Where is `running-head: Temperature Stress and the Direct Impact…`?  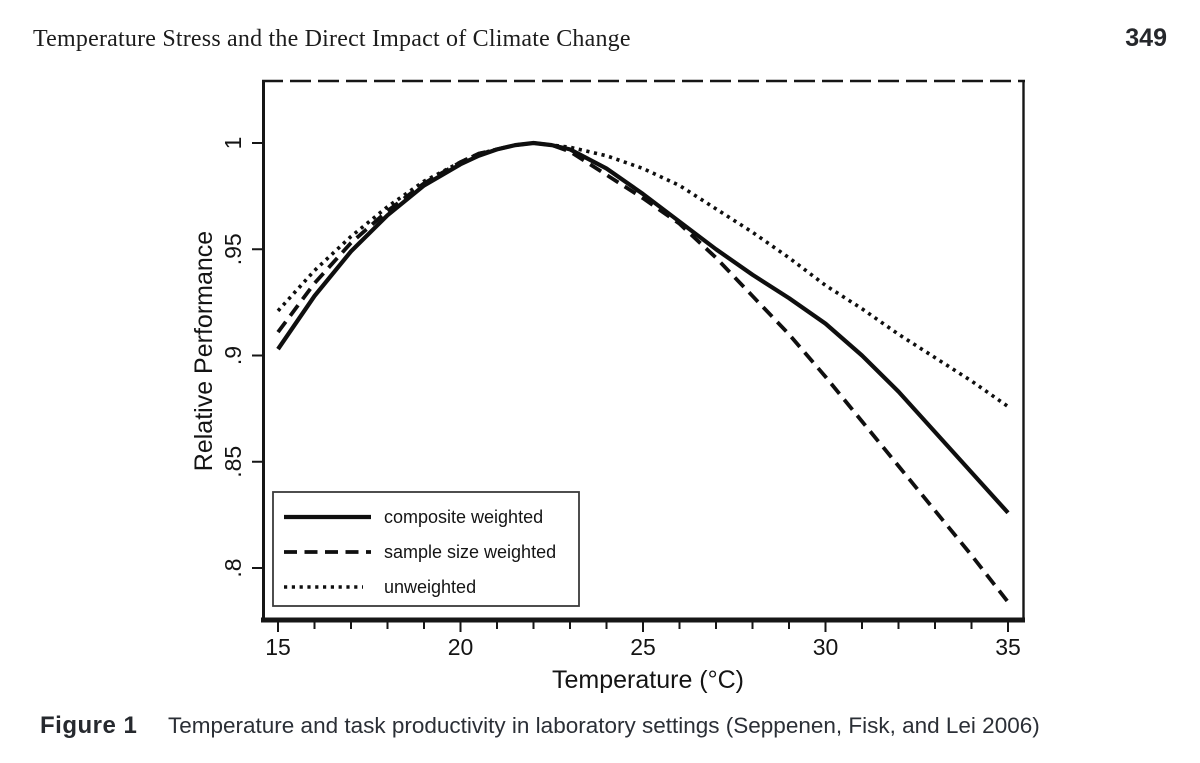 running-head: Temperature Stress and the Direct Impact… is located at coordinates (600, 38).